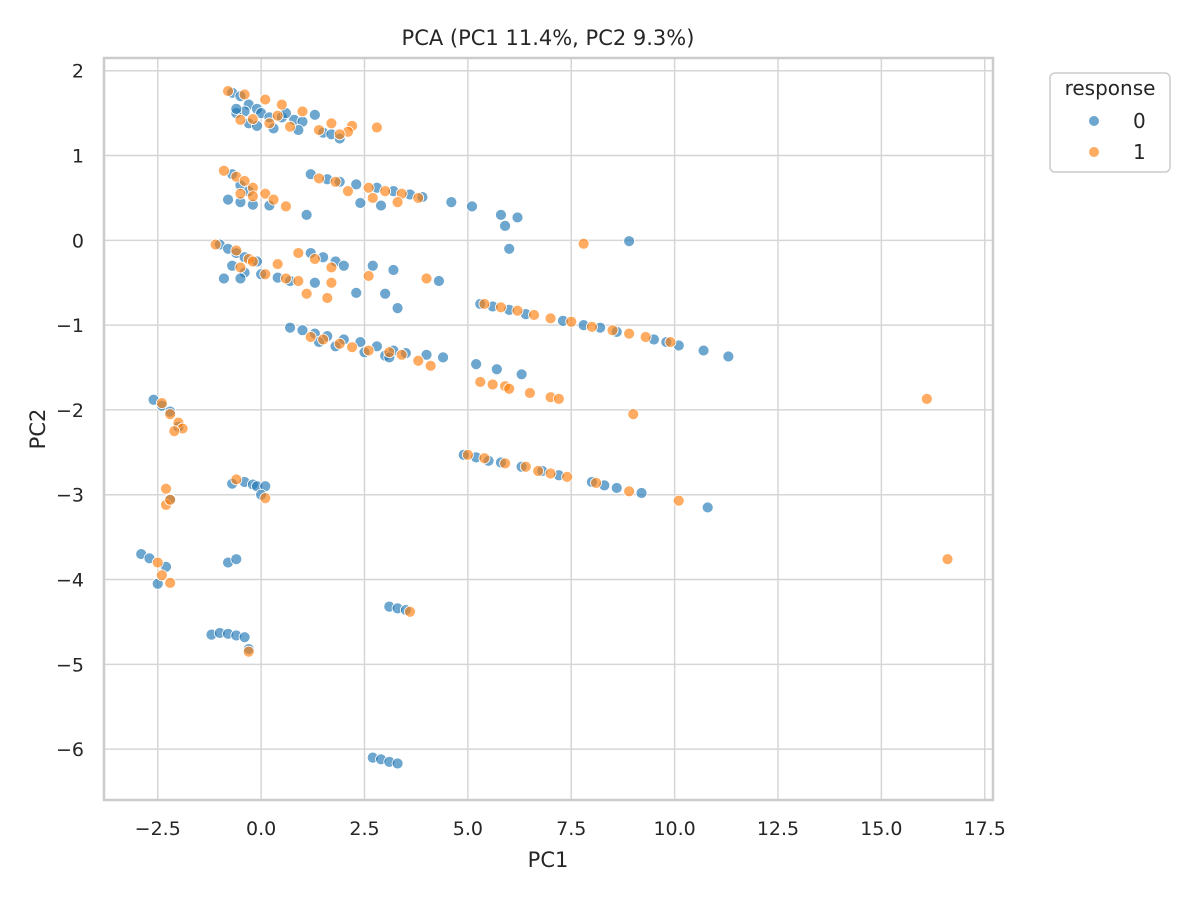  I want to click on y-tick-label: 2, so click(78, 72).